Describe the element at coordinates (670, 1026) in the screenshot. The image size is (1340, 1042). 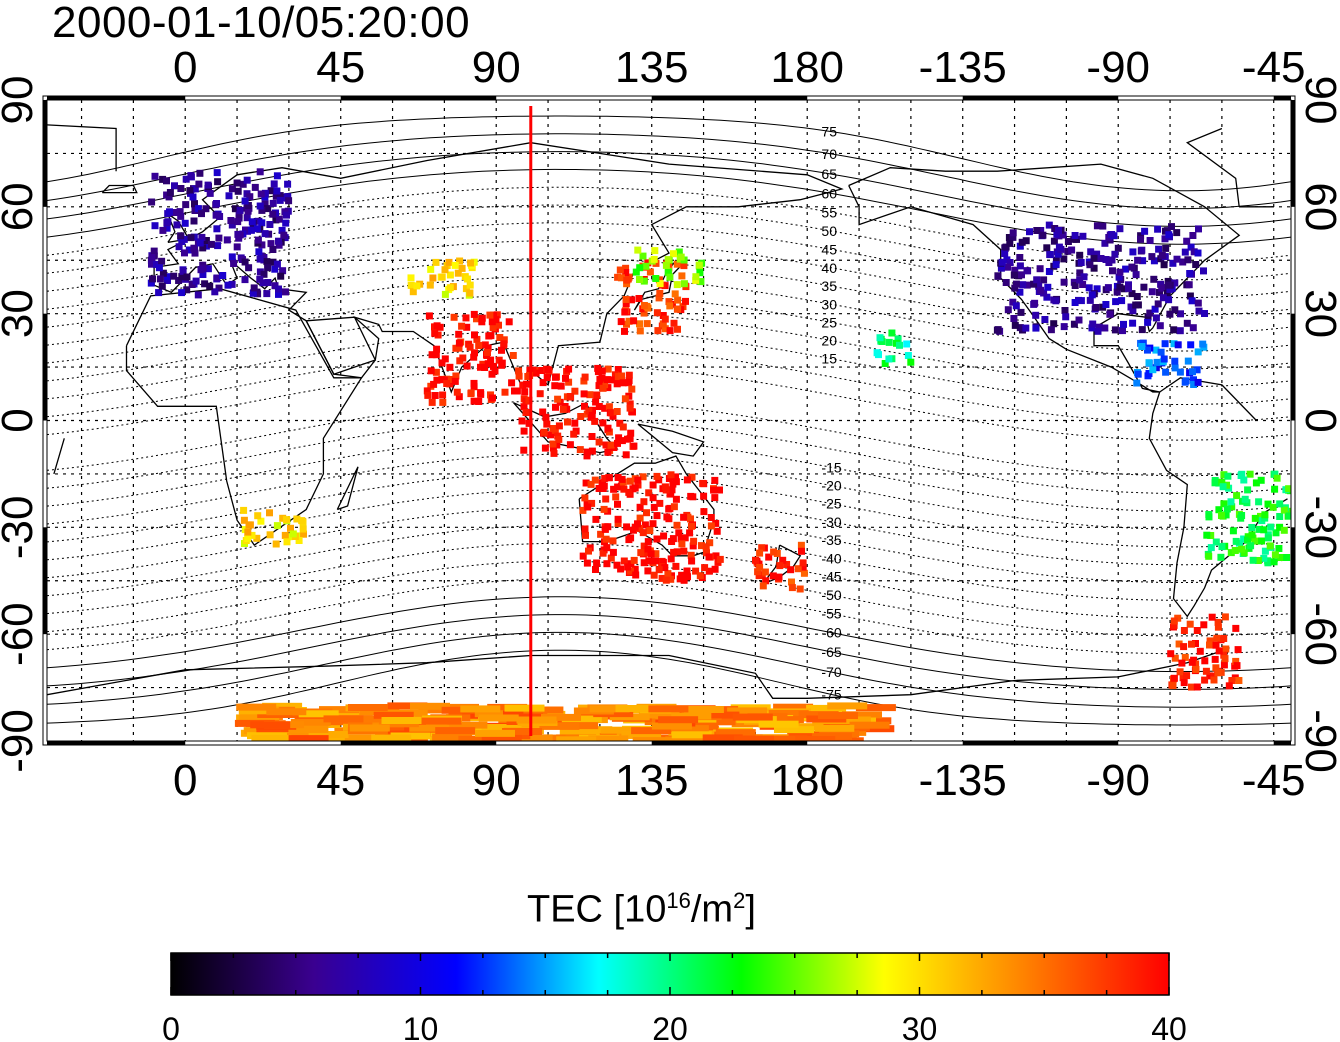
I see `colorbar-tick-label: 20` at that location.